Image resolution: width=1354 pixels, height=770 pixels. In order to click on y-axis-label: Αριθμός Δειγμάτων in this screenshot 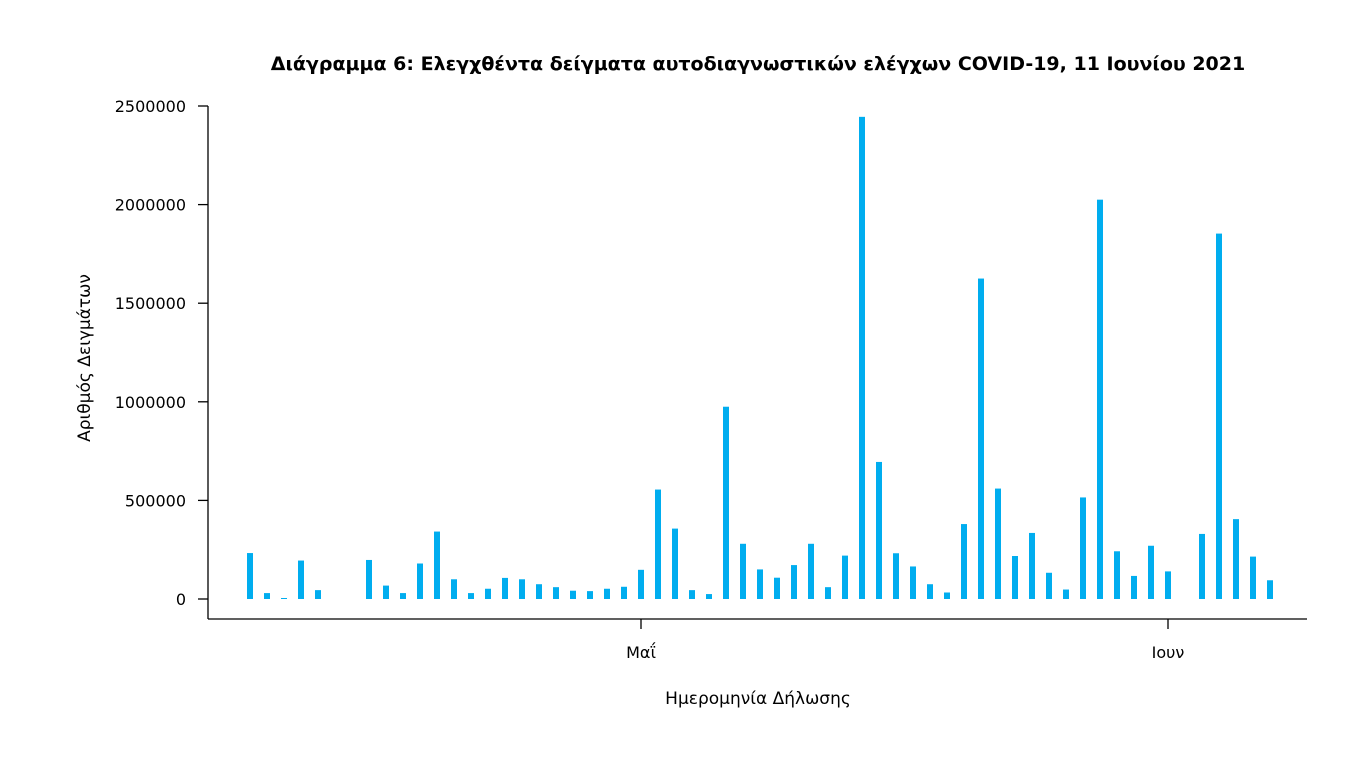, I will do `click(85, 358)`.